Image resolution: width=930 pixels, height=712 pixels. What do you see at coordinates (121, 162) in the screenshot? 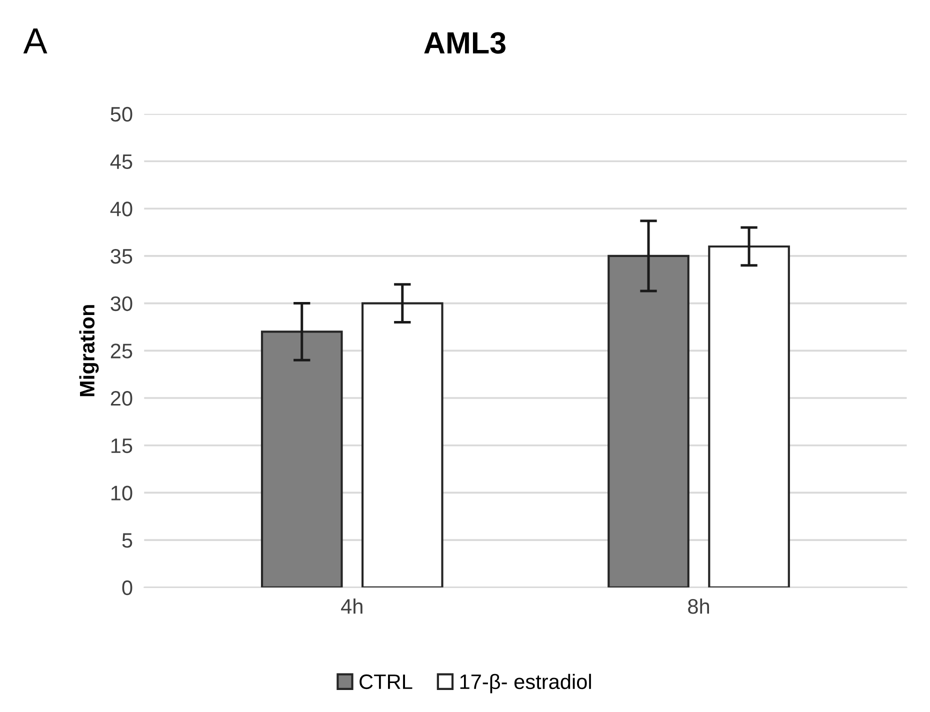
I see `y-tick-label: 45` at bounding box center [121, 162].